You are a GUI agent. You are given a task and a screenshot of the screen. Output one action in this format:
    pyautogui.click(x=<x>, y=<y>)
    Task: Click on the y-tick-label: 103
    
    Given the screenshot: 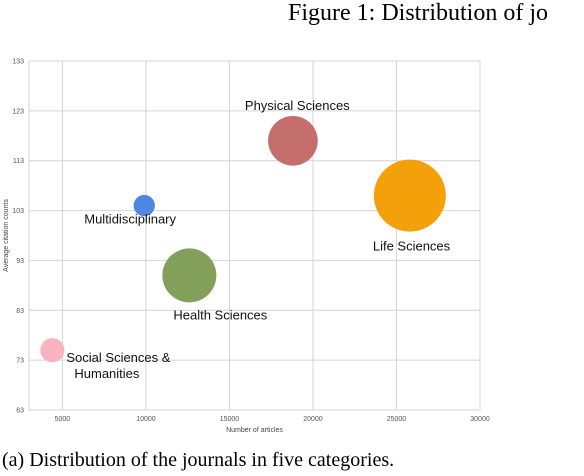 What is the action you would take?
    pyautogui.click(x=18, y=211)
    